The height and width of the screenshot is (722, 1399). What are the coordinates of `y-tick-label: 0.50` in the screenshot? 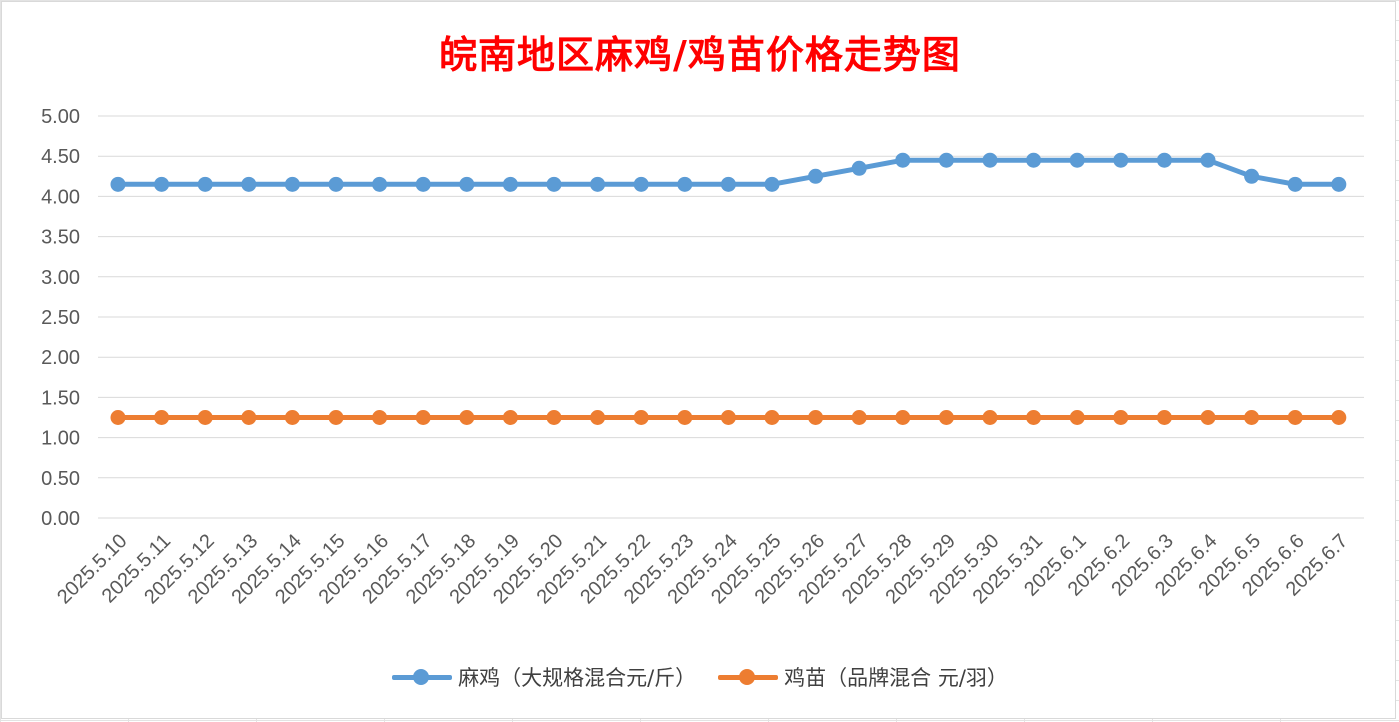 It's located at (60, 479).